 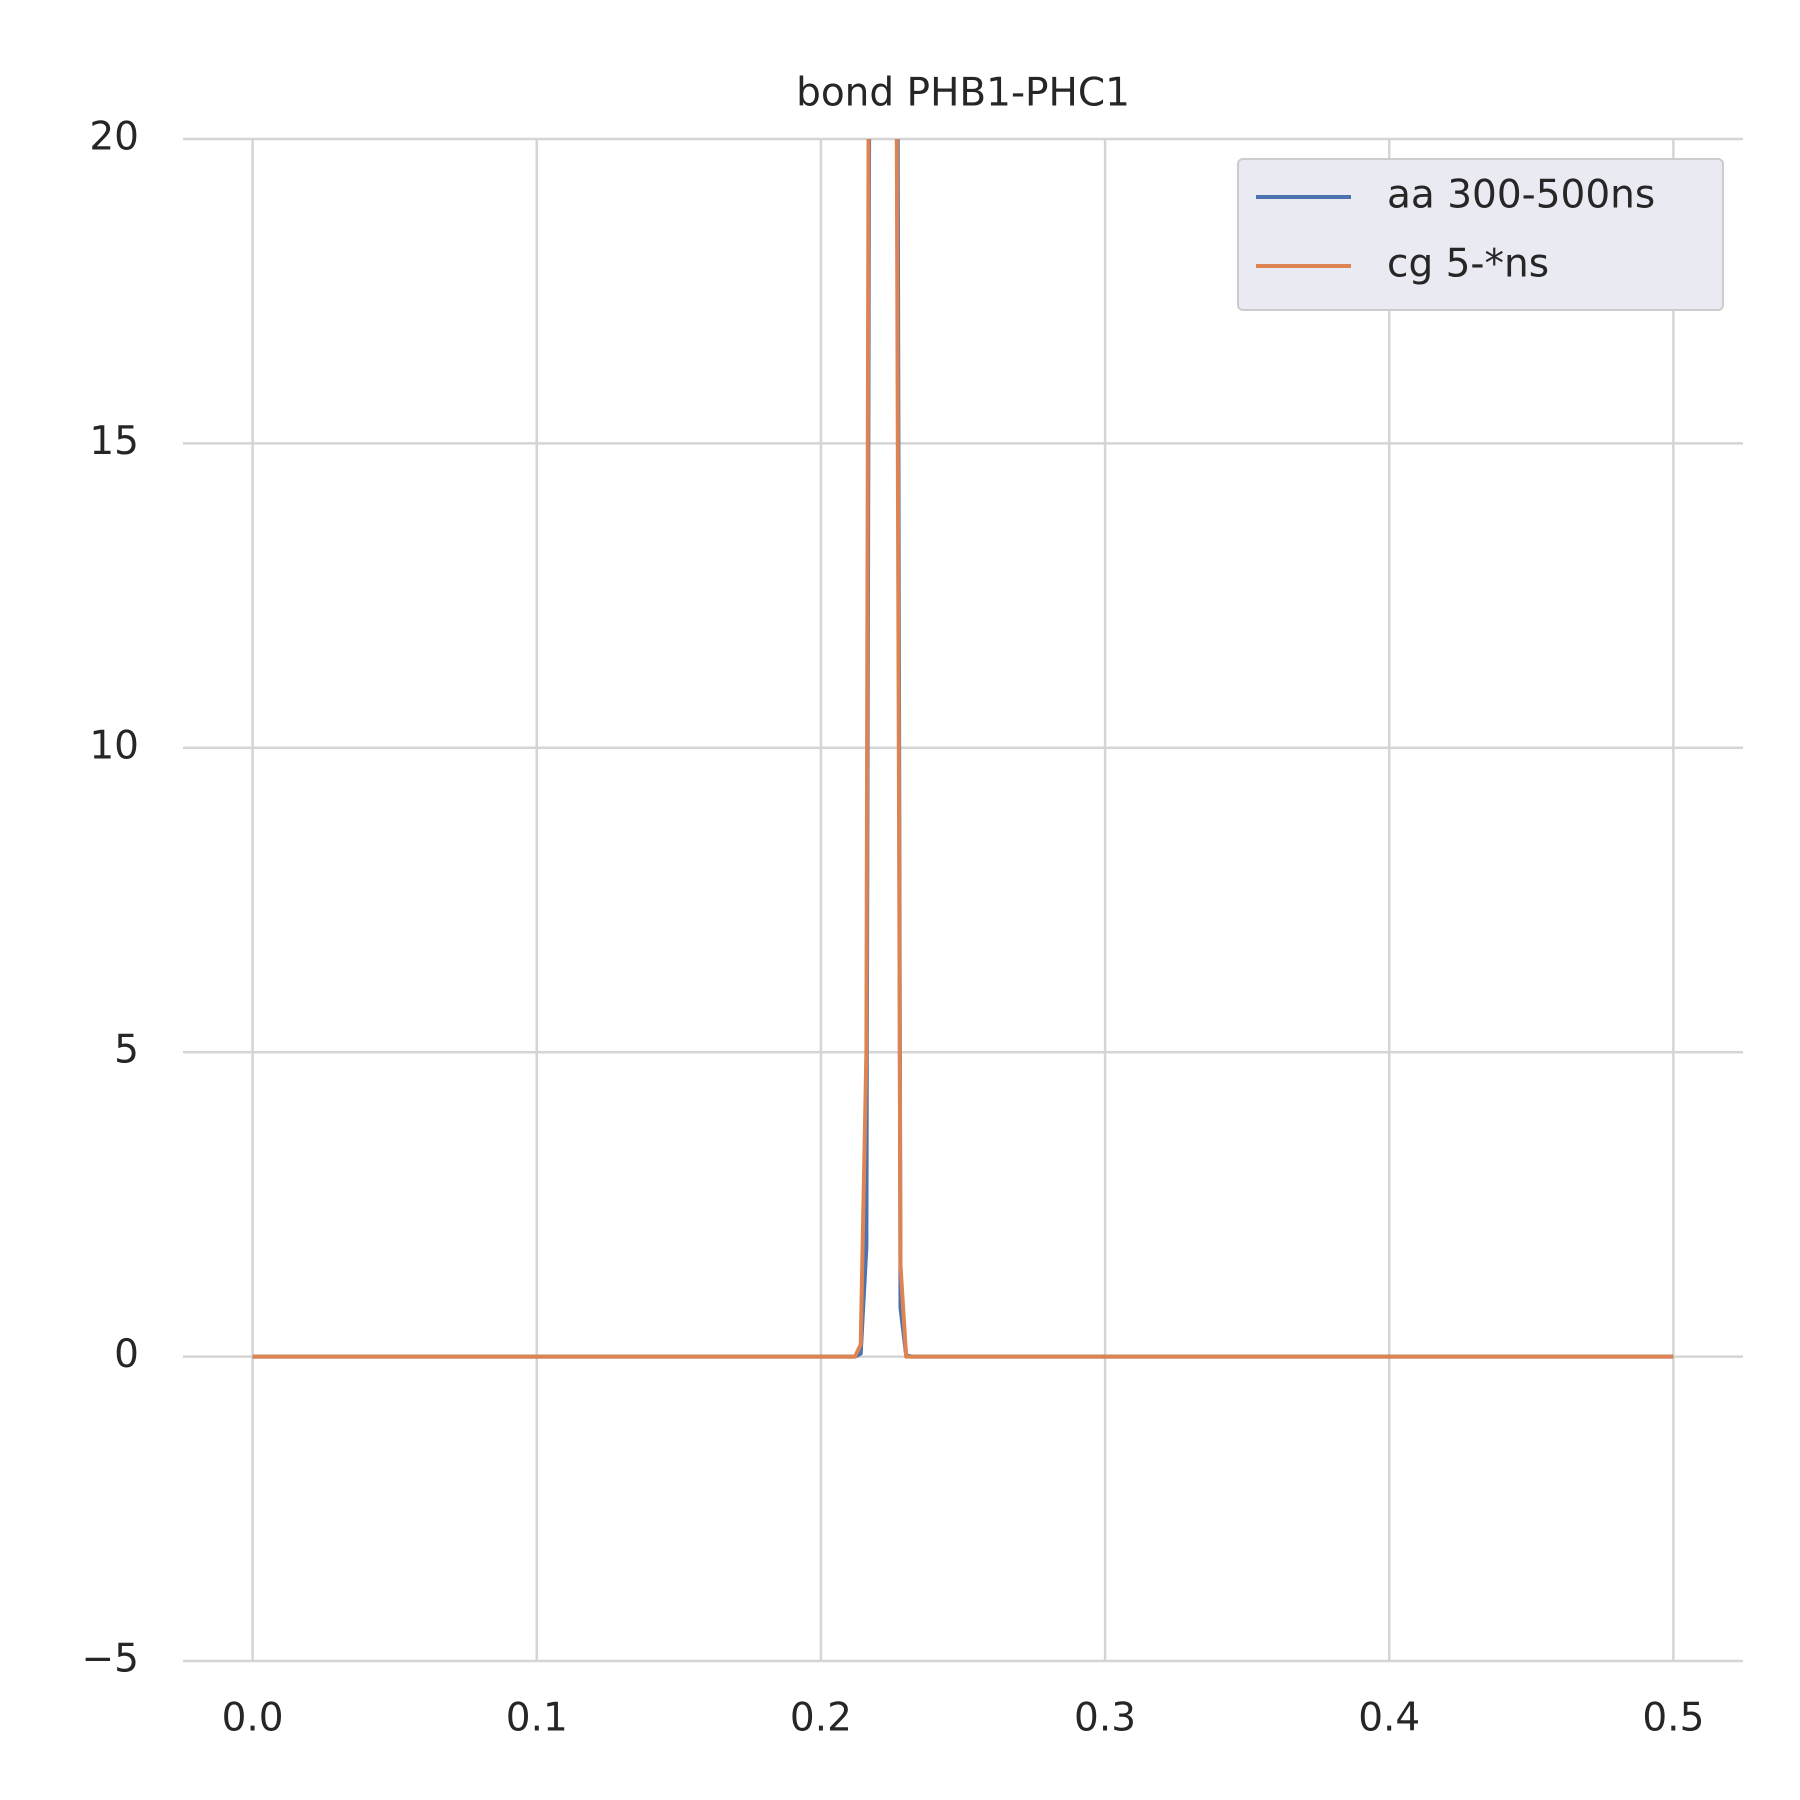 I want to click on x-tick-label: 0.1, so click(x=537, y=1718).